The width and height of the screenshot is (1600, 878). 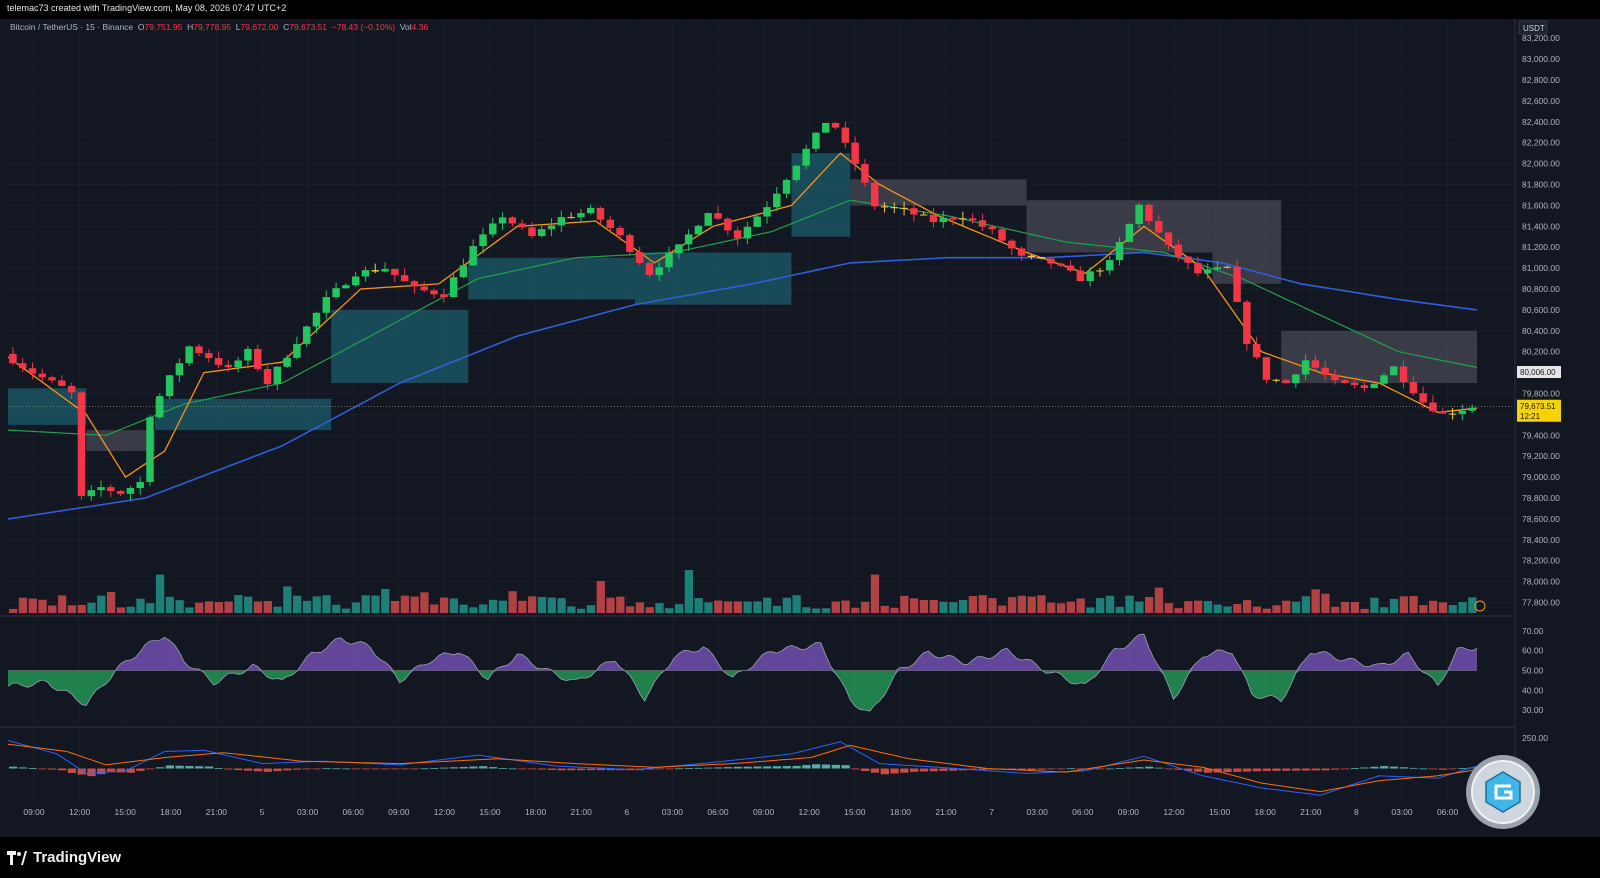 I want to click on price-tick-label: 82,200.00, so click(x=1541, y=143).